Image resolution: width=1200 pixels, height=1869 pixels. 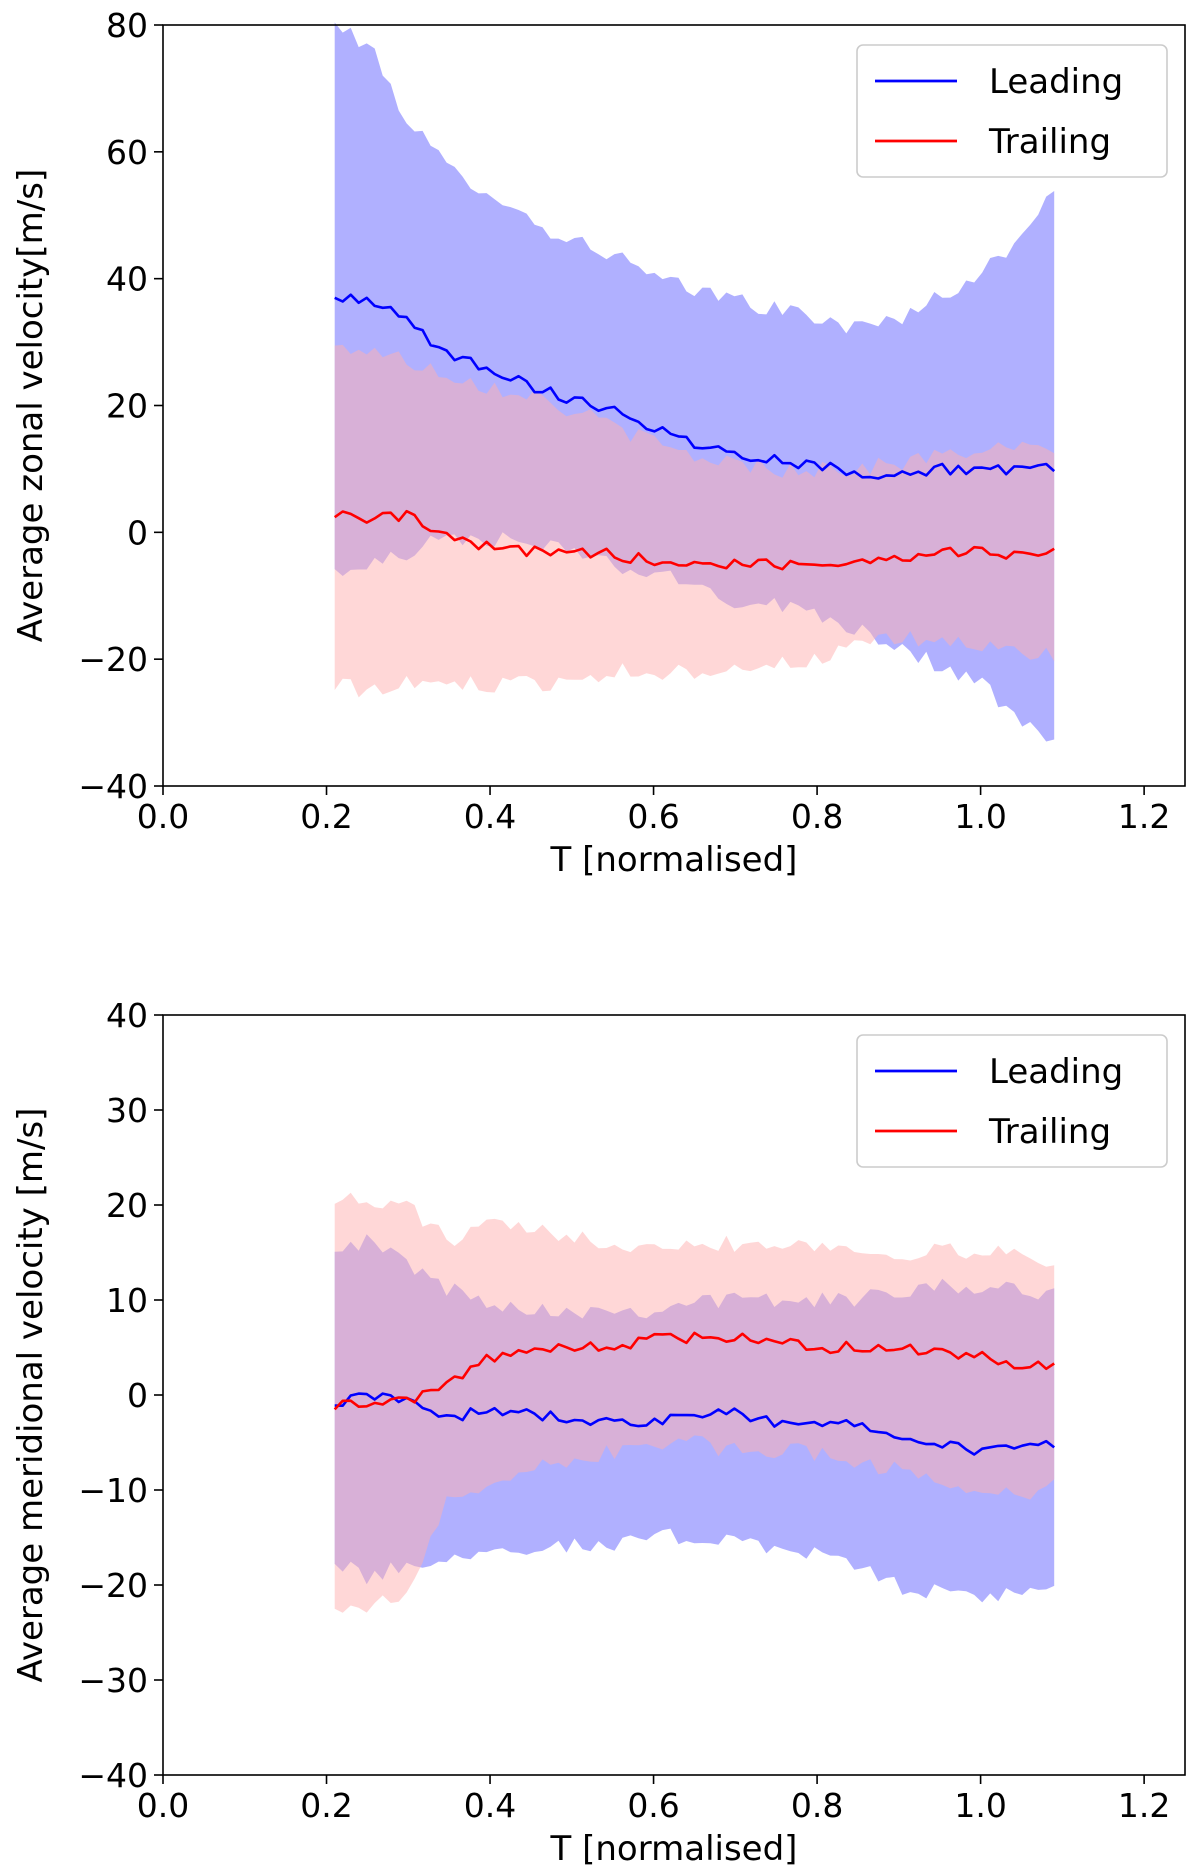 I want to click on y-tick-label: 80, so click(x=127, y=25).